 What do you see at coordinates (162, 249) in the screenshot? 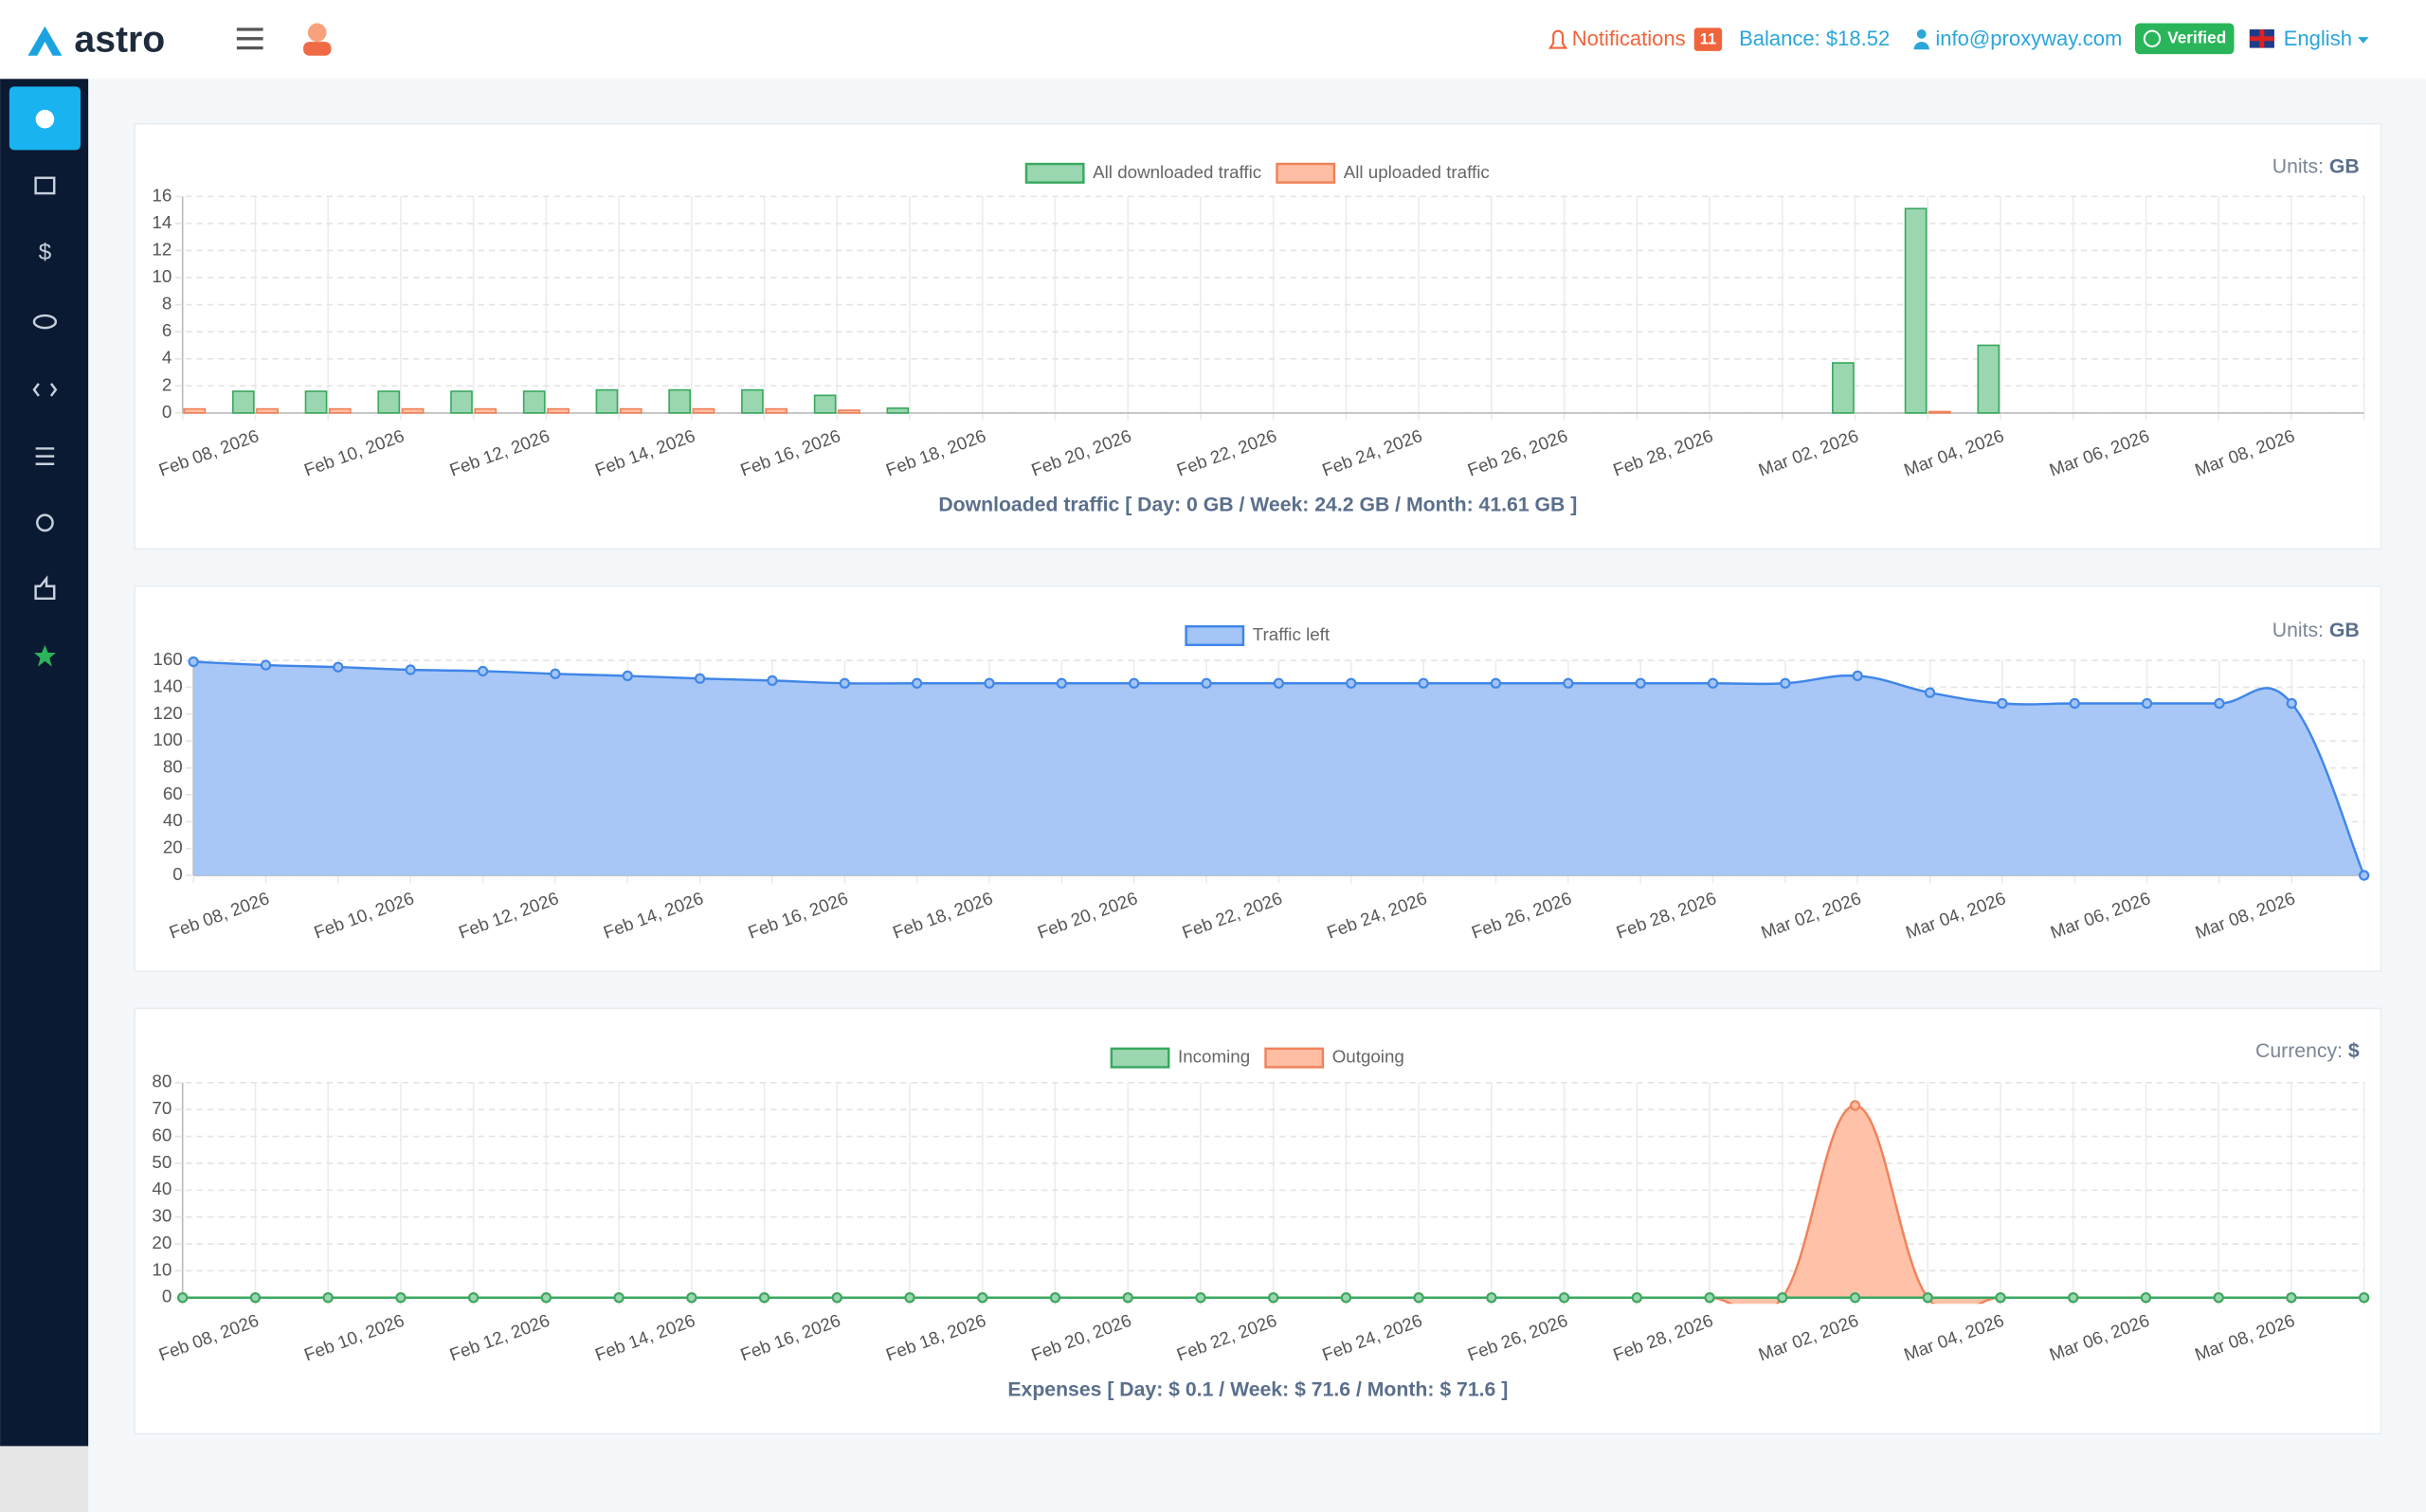
I see `y-tick-label: 12` at bounding box center [162, 249].